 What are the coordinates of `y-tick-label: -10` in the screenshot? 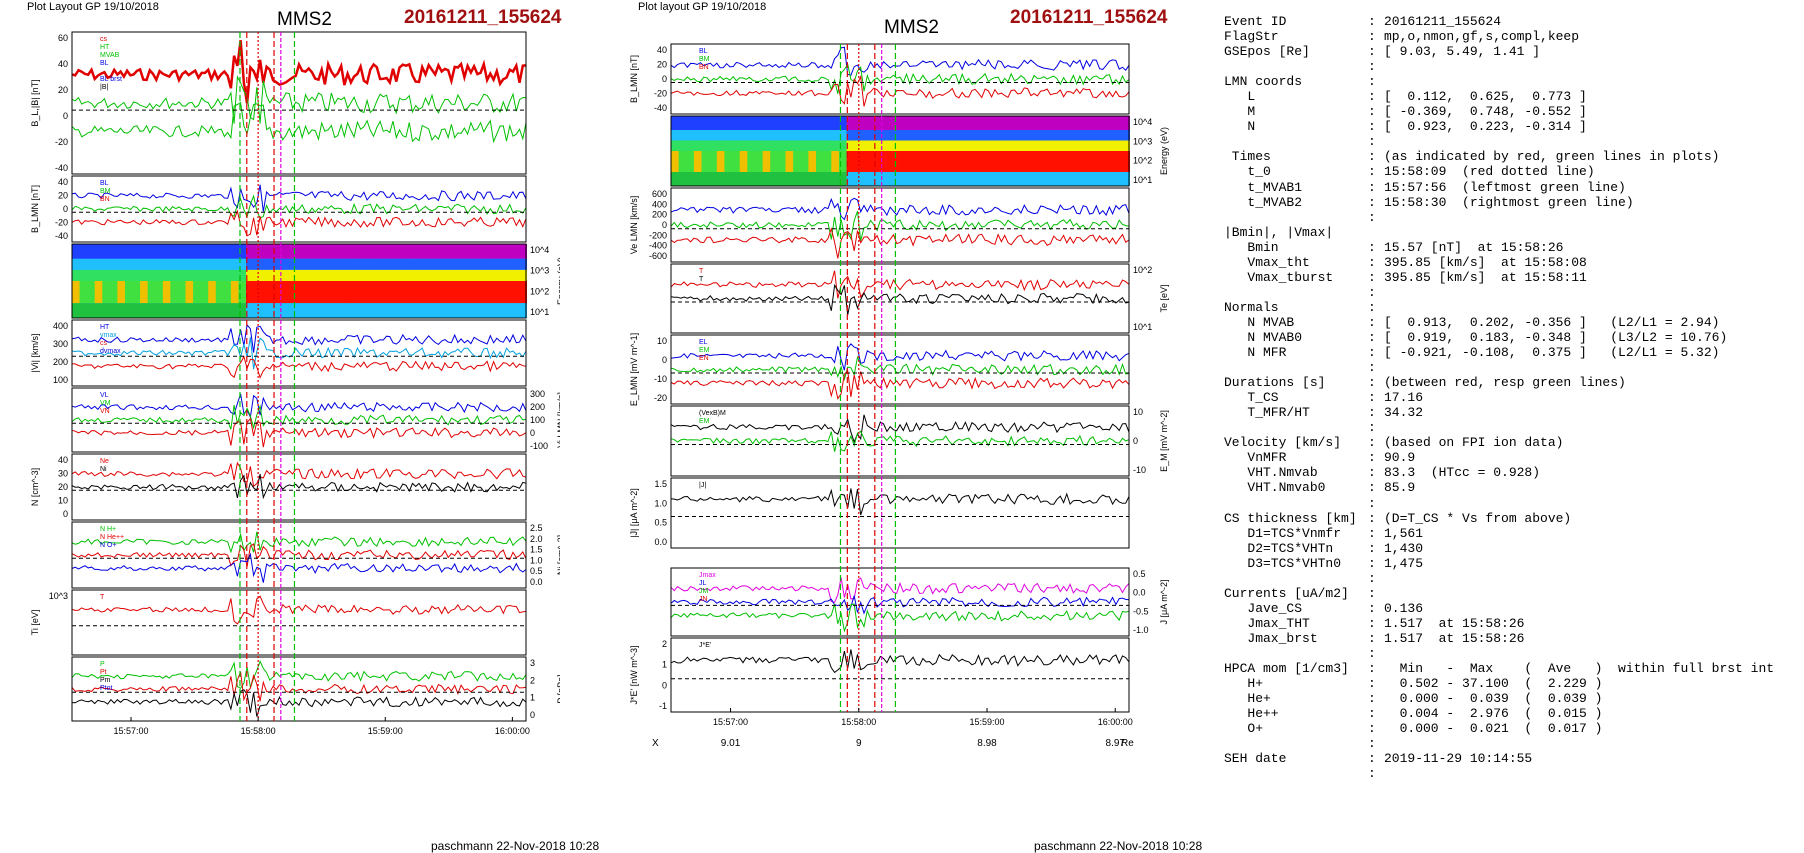 It's located at (1139, 470).